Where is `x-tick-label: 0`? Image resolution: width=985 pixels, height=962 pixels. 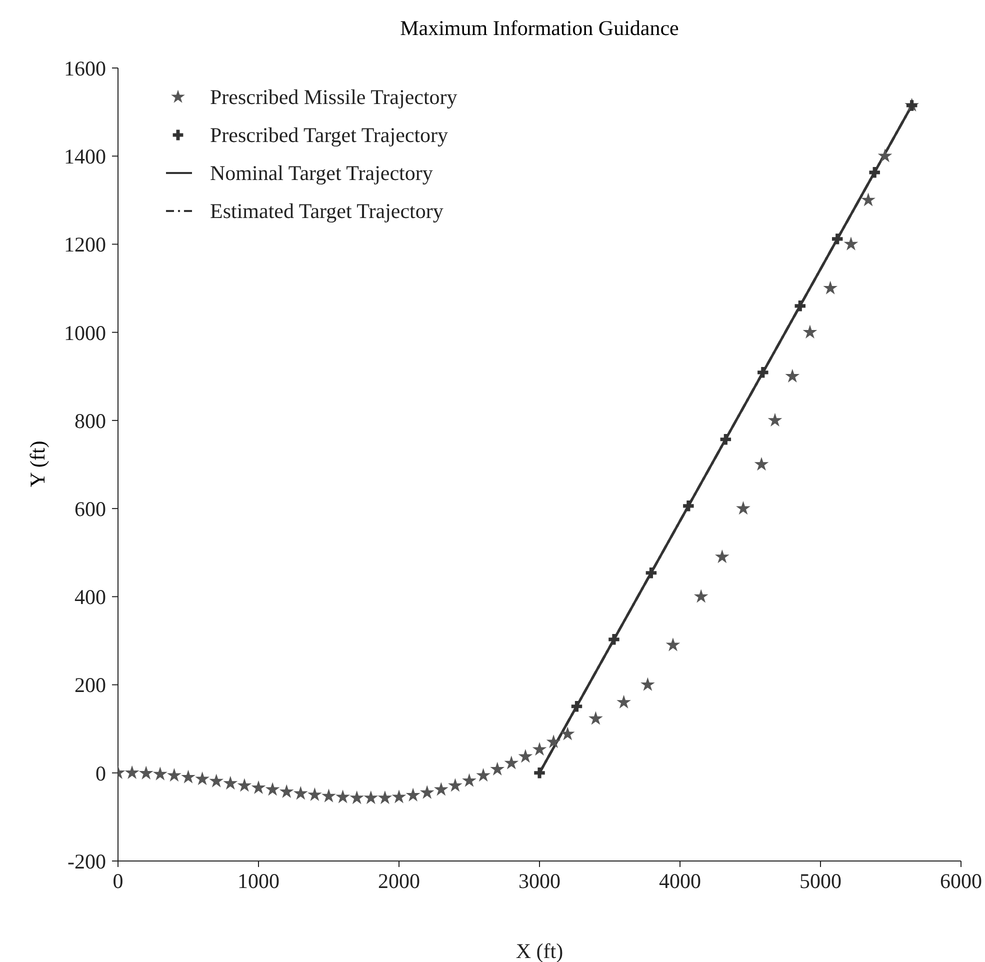 x-tick-label: 0 is located at coordinates (118, 880).